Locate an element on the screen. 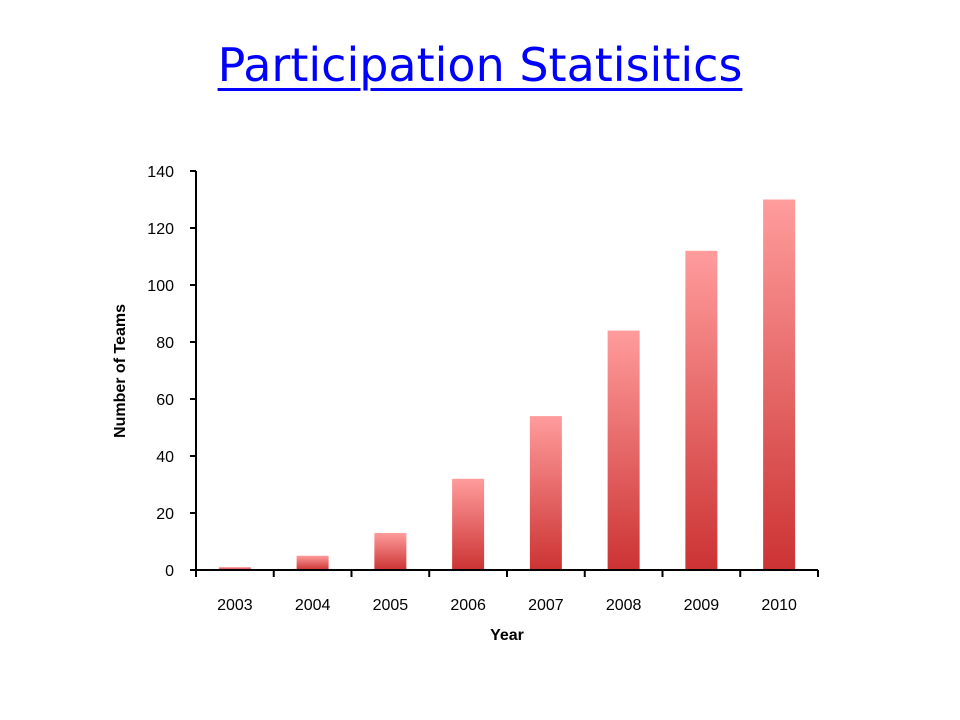 This screenshot has width=960, height=720. y-tick-label: 40 is located at coordinates (165, 457).